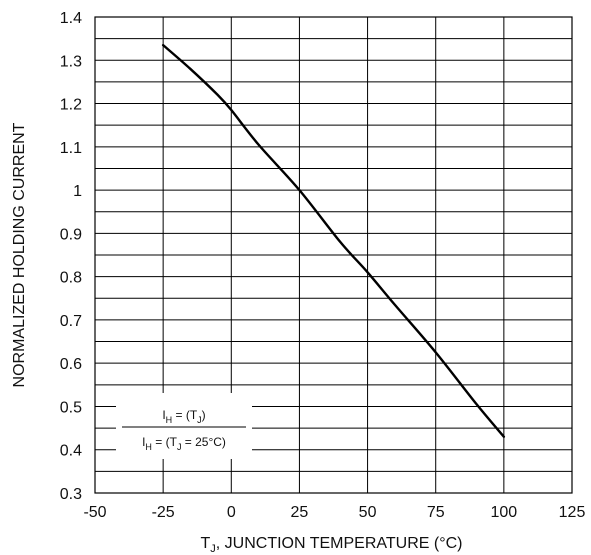 This screenshot has height=555, width=591. Describe the element at coordinates (199, 420) in the screenshot. I see `annotation-numerator-rest-sub: J` at that location.